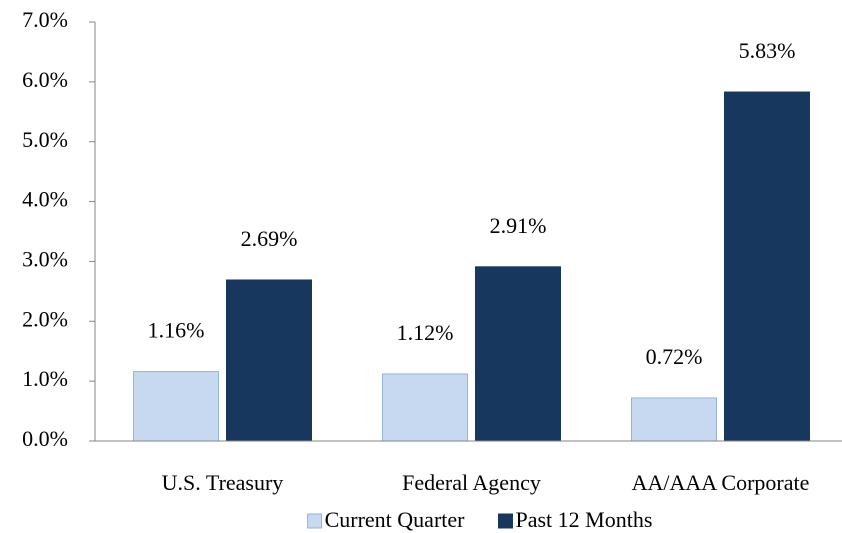 This screenshot has height=533, width=842. I want to click on y-tick-label: 5.0%, so click(45, 139).